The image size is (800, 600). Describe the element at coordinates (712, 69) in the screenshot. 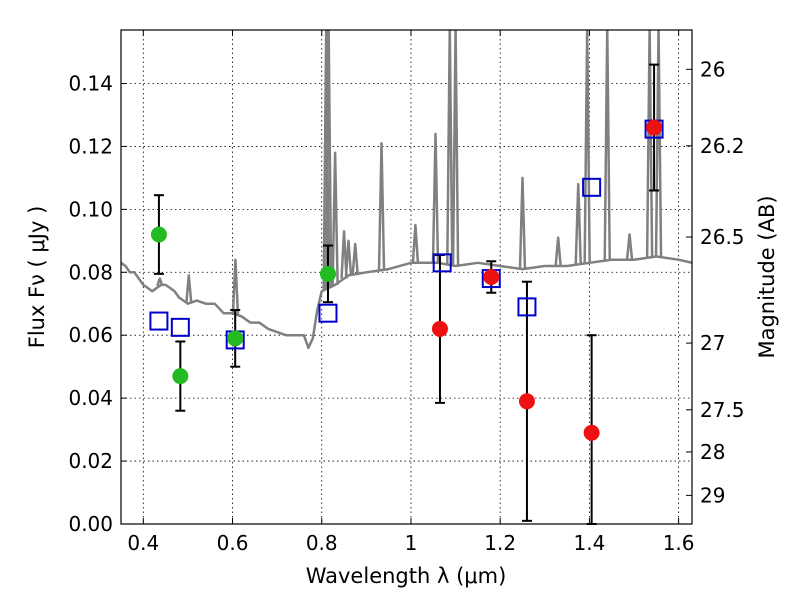

I see `right-tick-label: 26` at that location.